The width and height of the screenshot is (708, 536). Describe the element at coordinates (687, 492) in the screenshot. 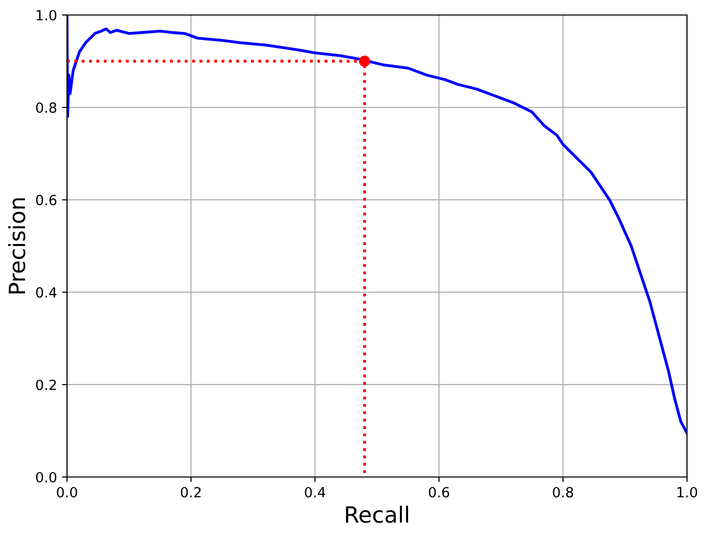

I see `x-tick-label: 1.0` at that location.